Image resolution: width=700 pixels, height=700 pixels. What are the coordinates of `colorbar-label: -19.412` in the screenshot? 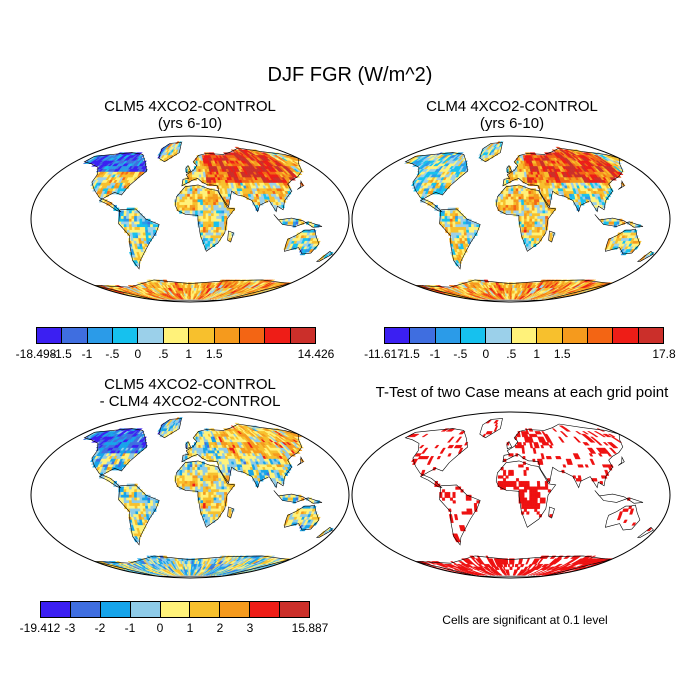 It's located at (40, 628).